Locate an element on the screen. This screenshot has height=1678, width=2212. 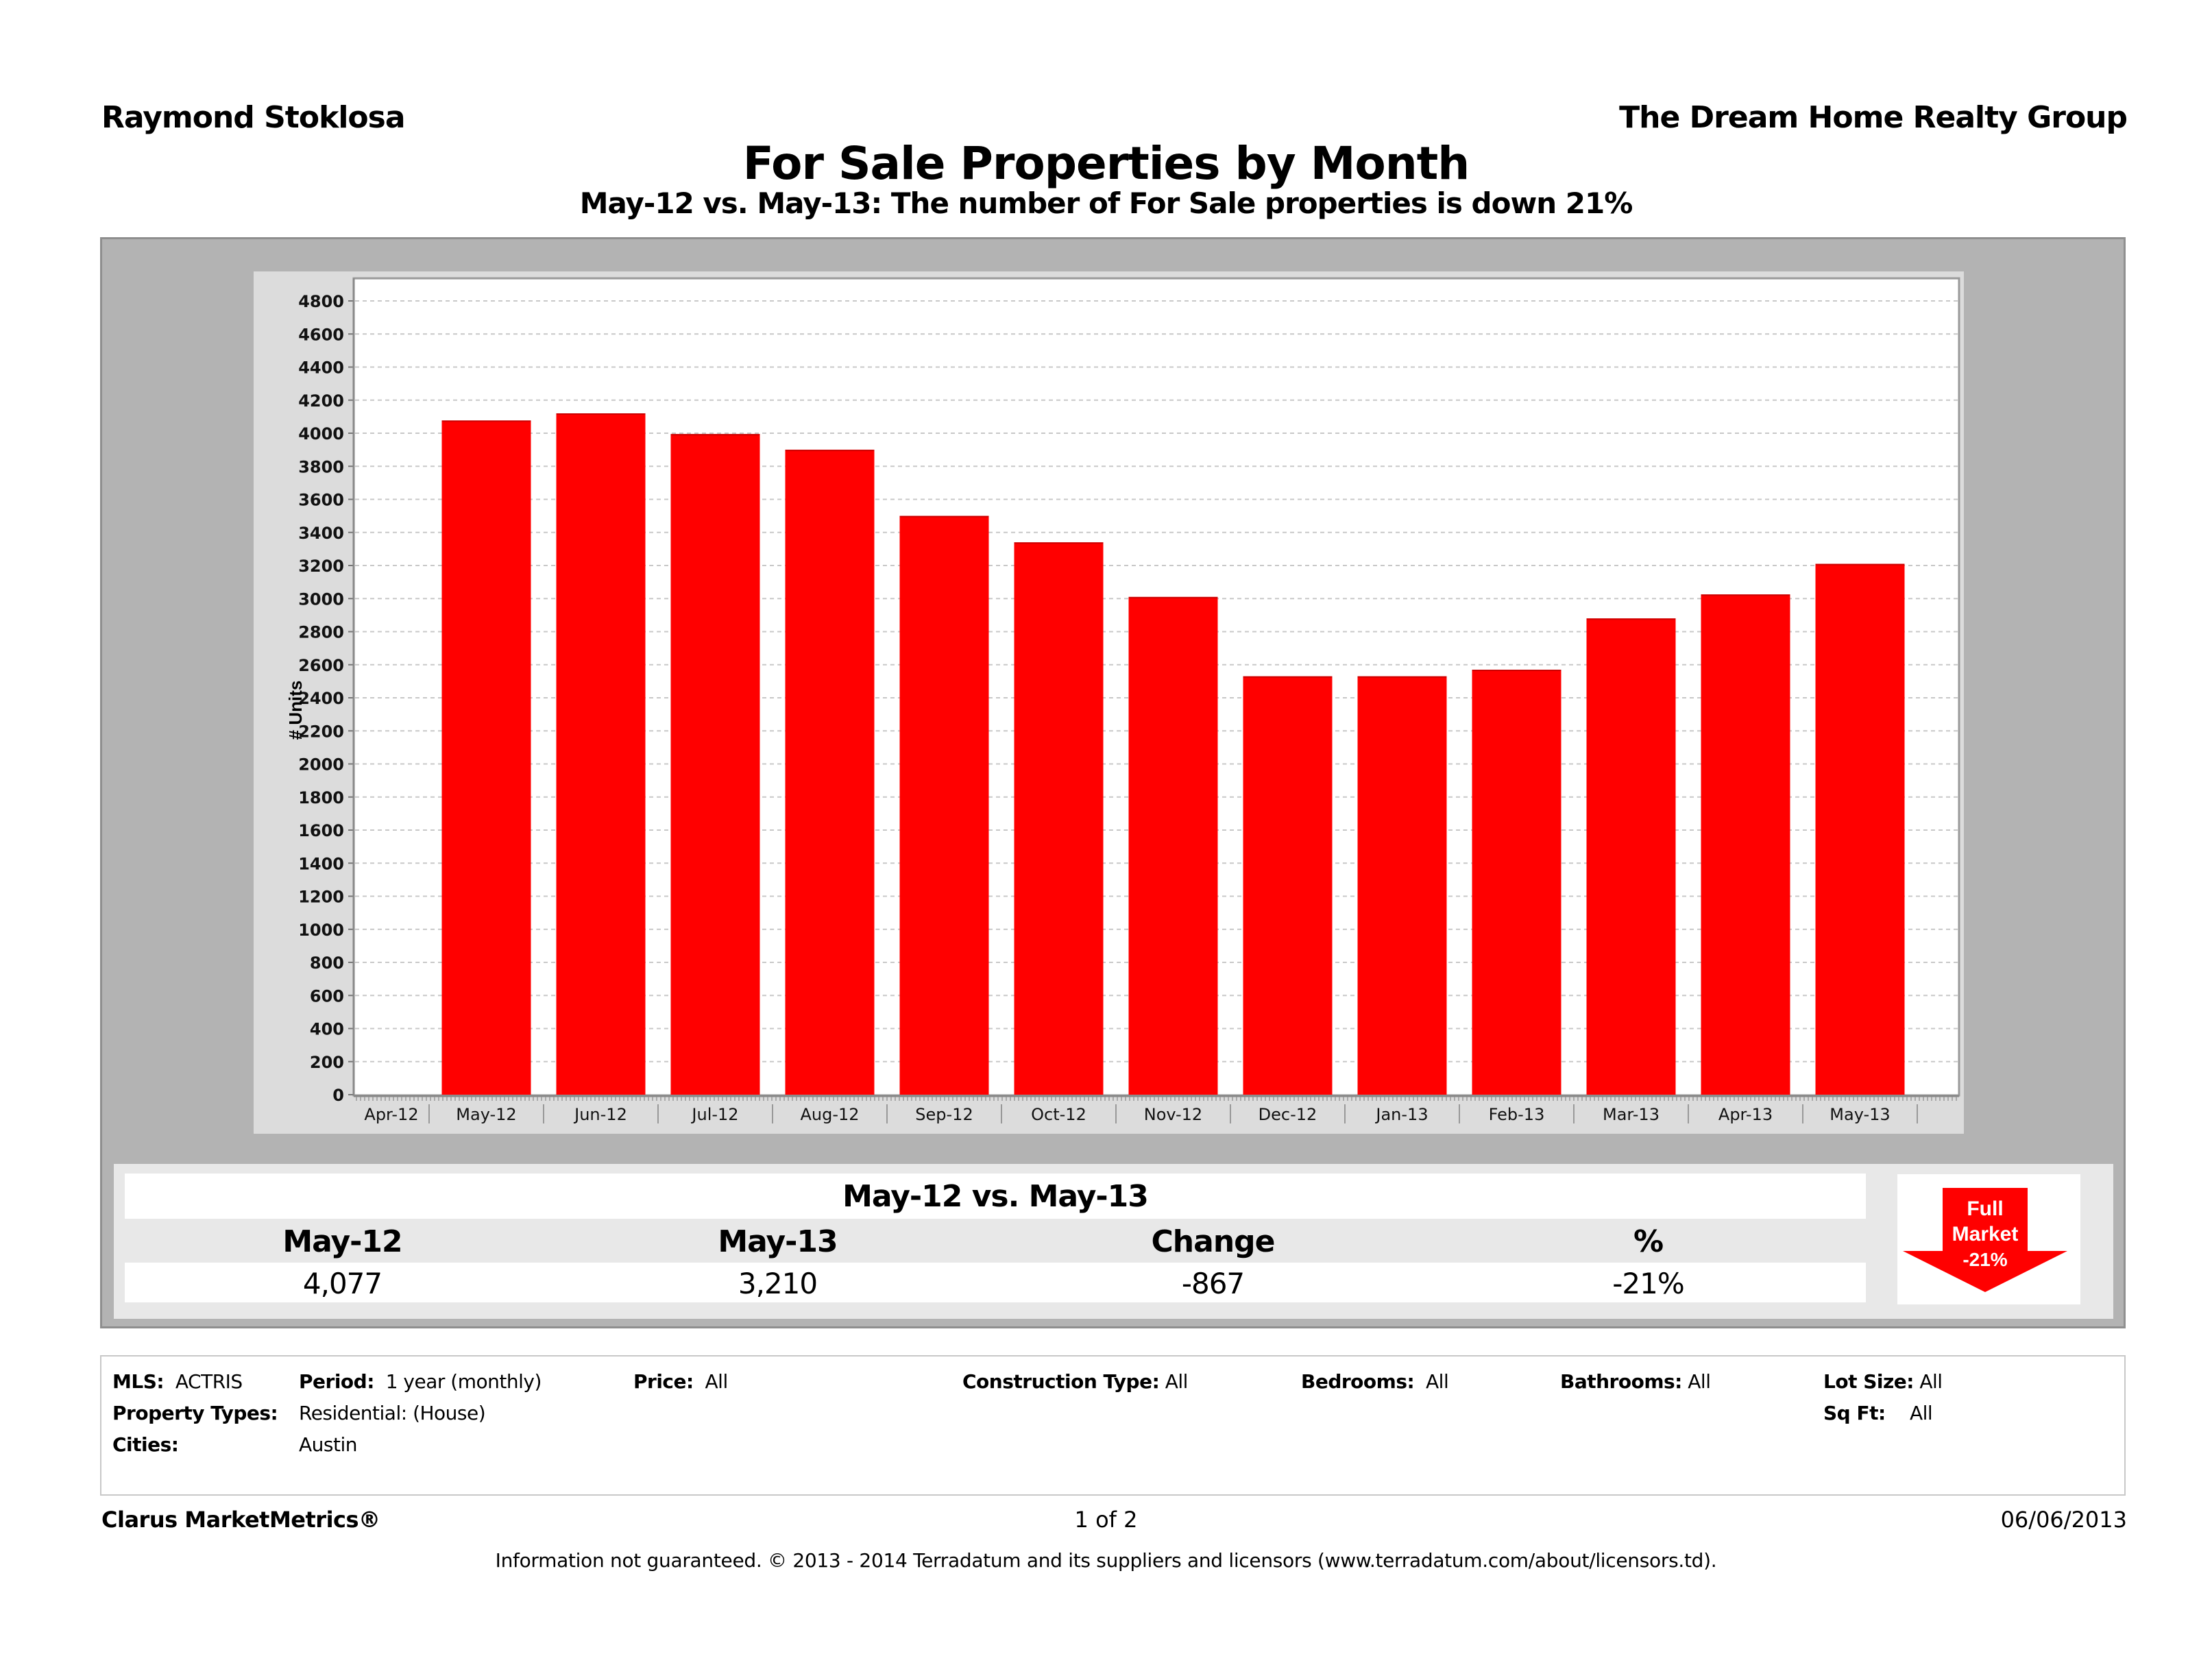
y-tick-label: 200 is located at coordinates (327, 1062).